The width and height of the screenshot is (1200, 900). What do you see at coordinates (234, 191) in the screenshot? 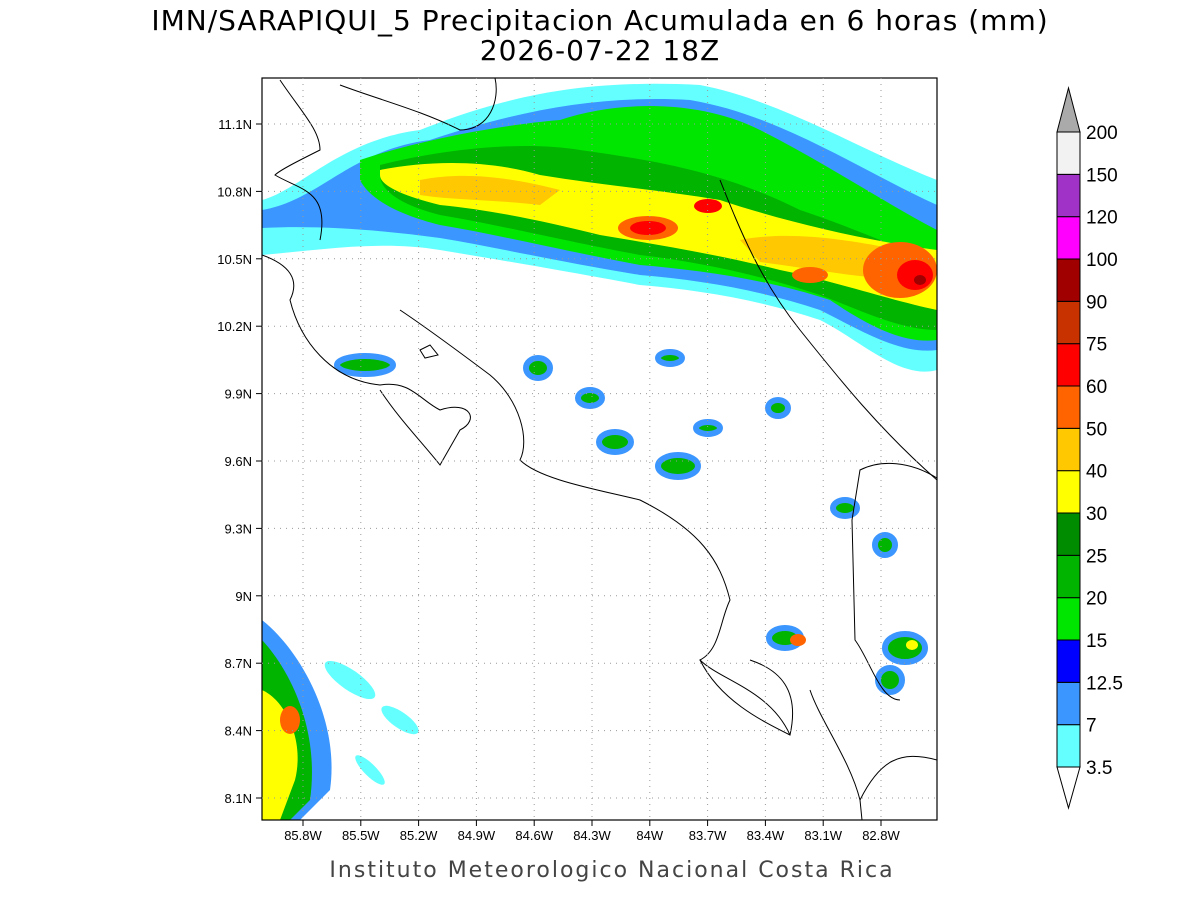
I see `lat-label: 10.8N` at bounding box center [234, 191].